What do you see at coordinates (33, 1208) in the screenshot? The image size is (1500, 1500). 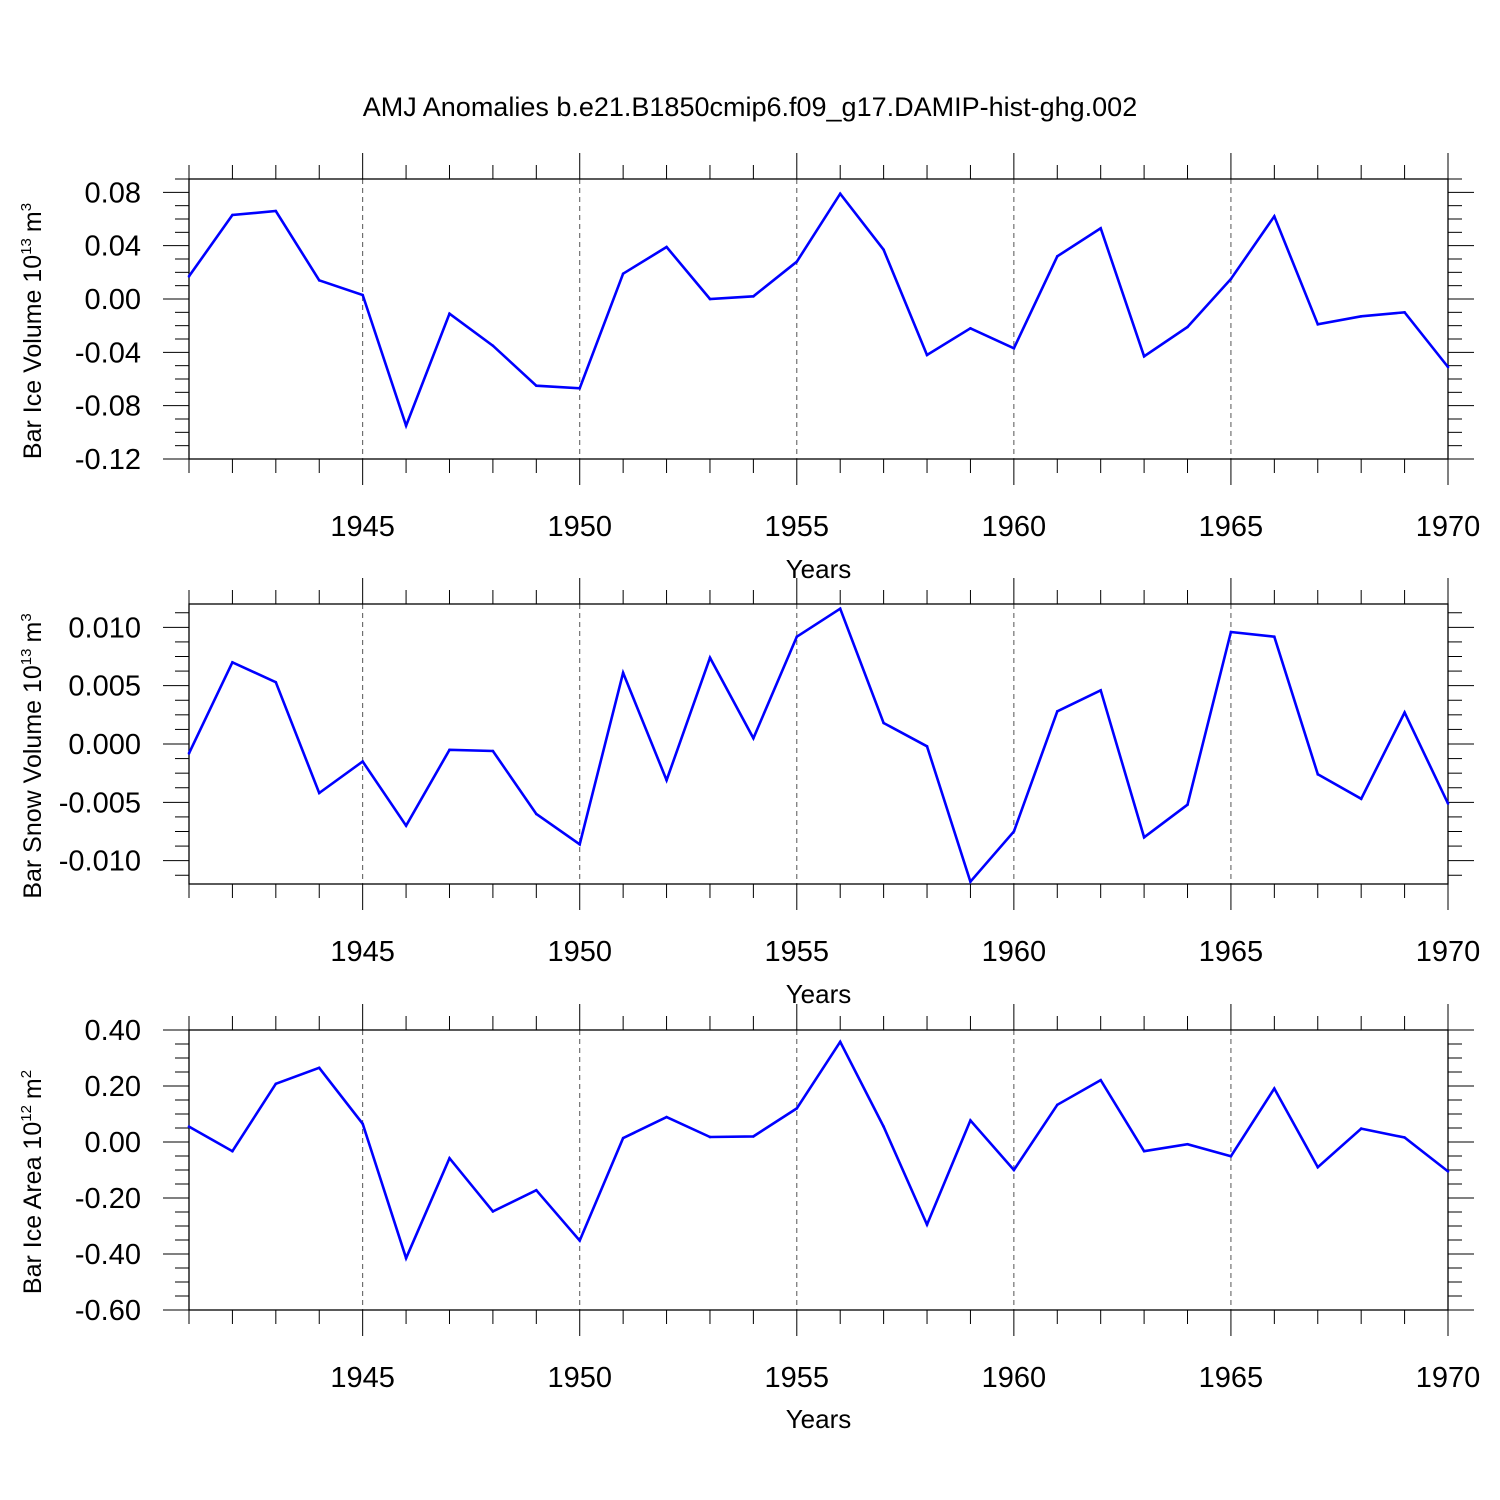 I see `y-axis-title-main: Bar Ice Area 10` at bounding box center [33, 1208].